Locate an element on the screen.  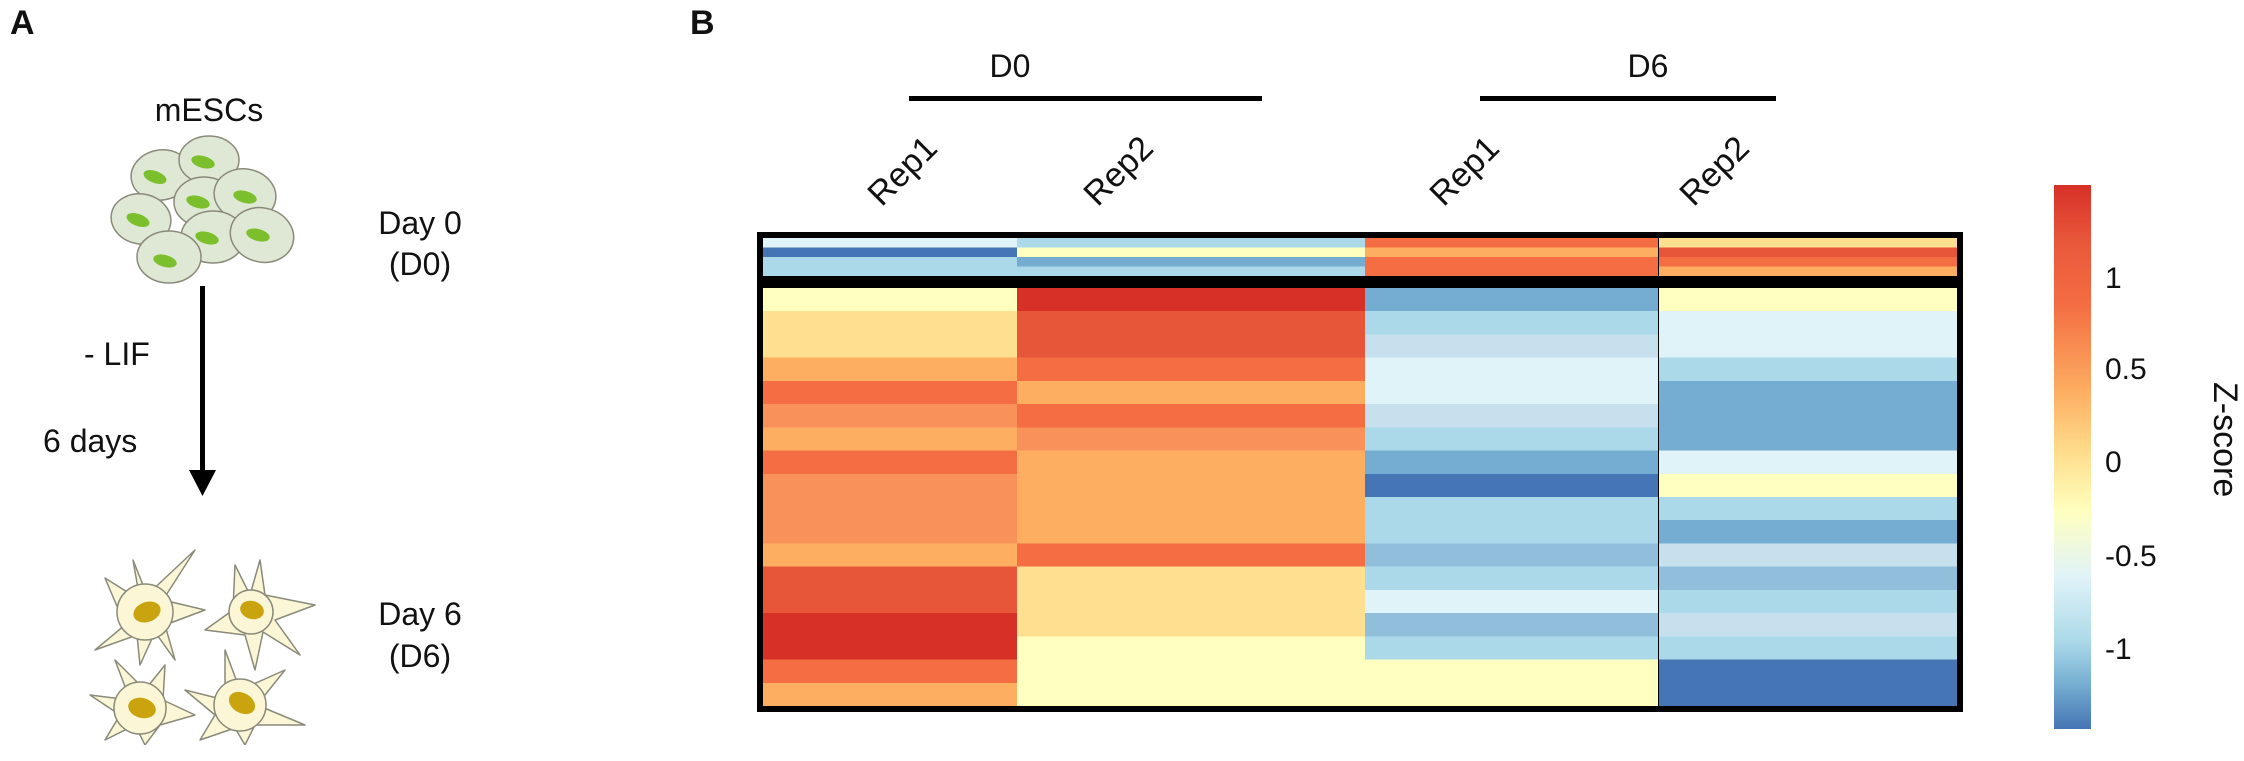
panel-a-label: A is located at coordinates (22, 23).